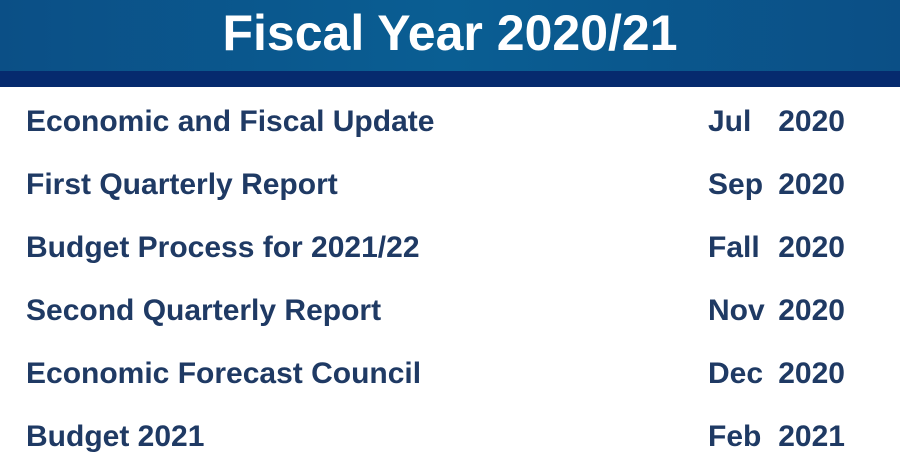 The image size is (900, 472). I want to click on schedule-label: Second Quarterly Report, so click(204, 310).